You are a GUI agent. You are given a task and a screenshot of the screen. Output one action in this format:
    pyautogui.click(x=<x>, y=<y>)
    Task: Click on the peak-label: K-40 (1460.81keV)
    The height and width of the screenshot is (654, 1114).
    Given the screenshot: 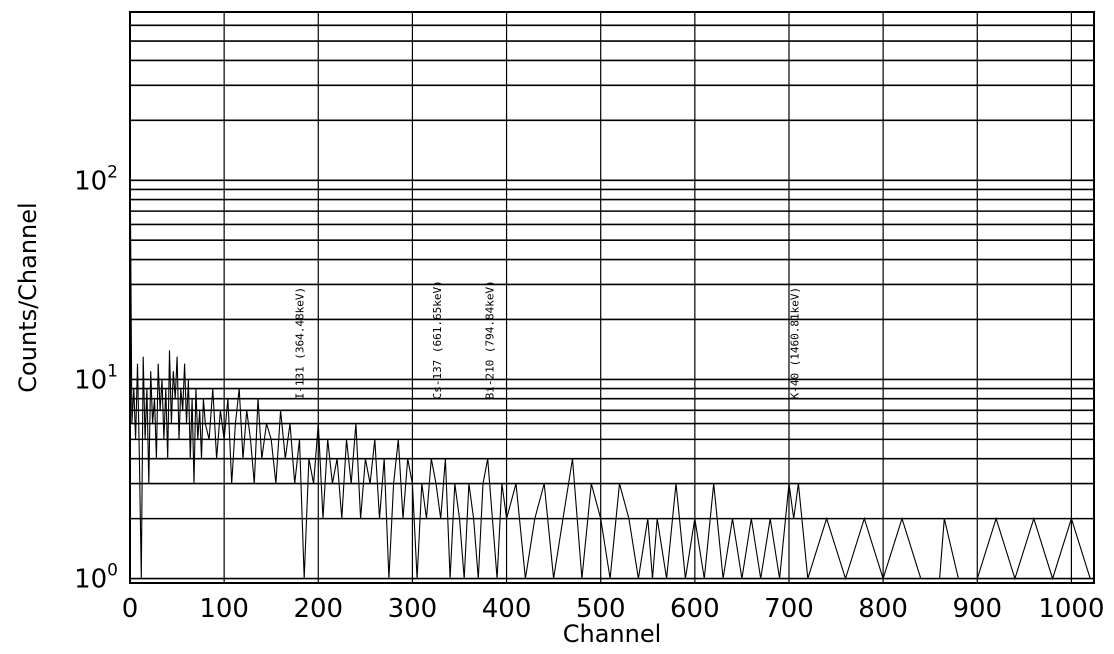 What is the action you would take?
    pyautogui.click(x=795, y=343)
    